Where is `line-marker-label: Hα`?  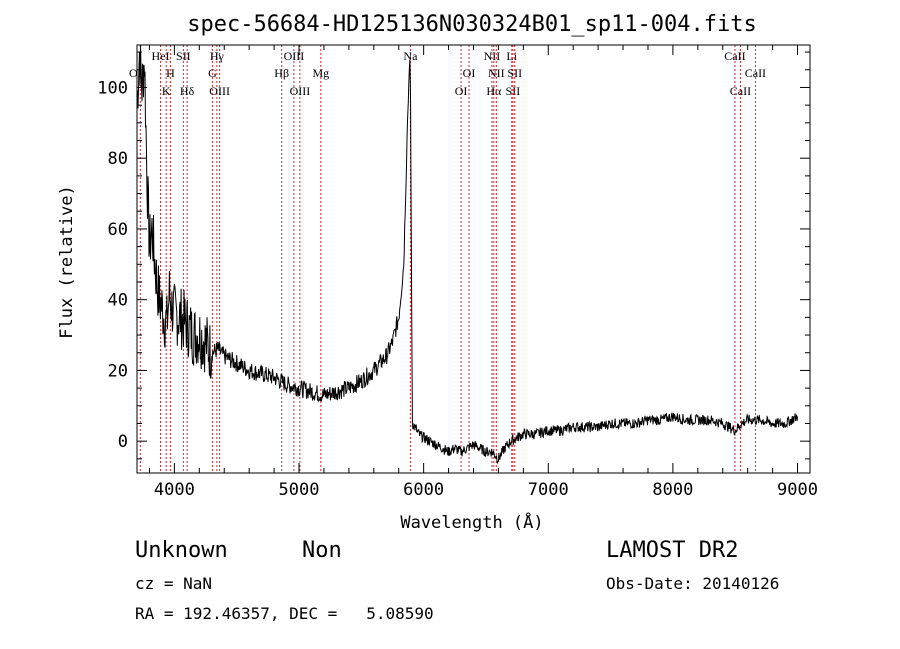 line-marker-label: Hα is located at coordinates (494, 91).